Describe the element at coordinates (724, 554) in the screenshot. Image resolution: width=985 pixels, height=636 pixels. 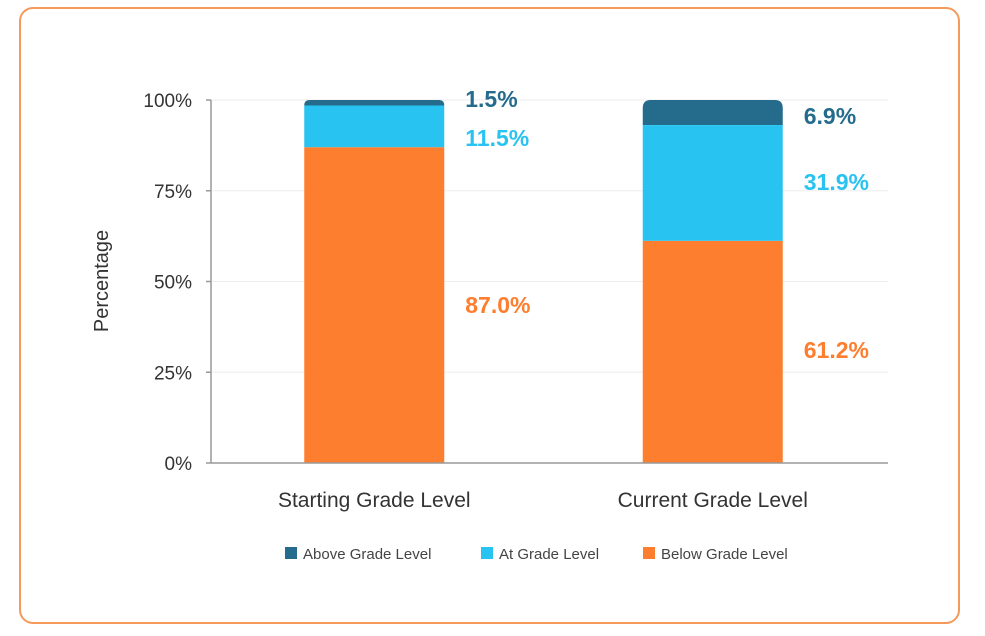
I see `legend-label: Below Grade Level` at that location.